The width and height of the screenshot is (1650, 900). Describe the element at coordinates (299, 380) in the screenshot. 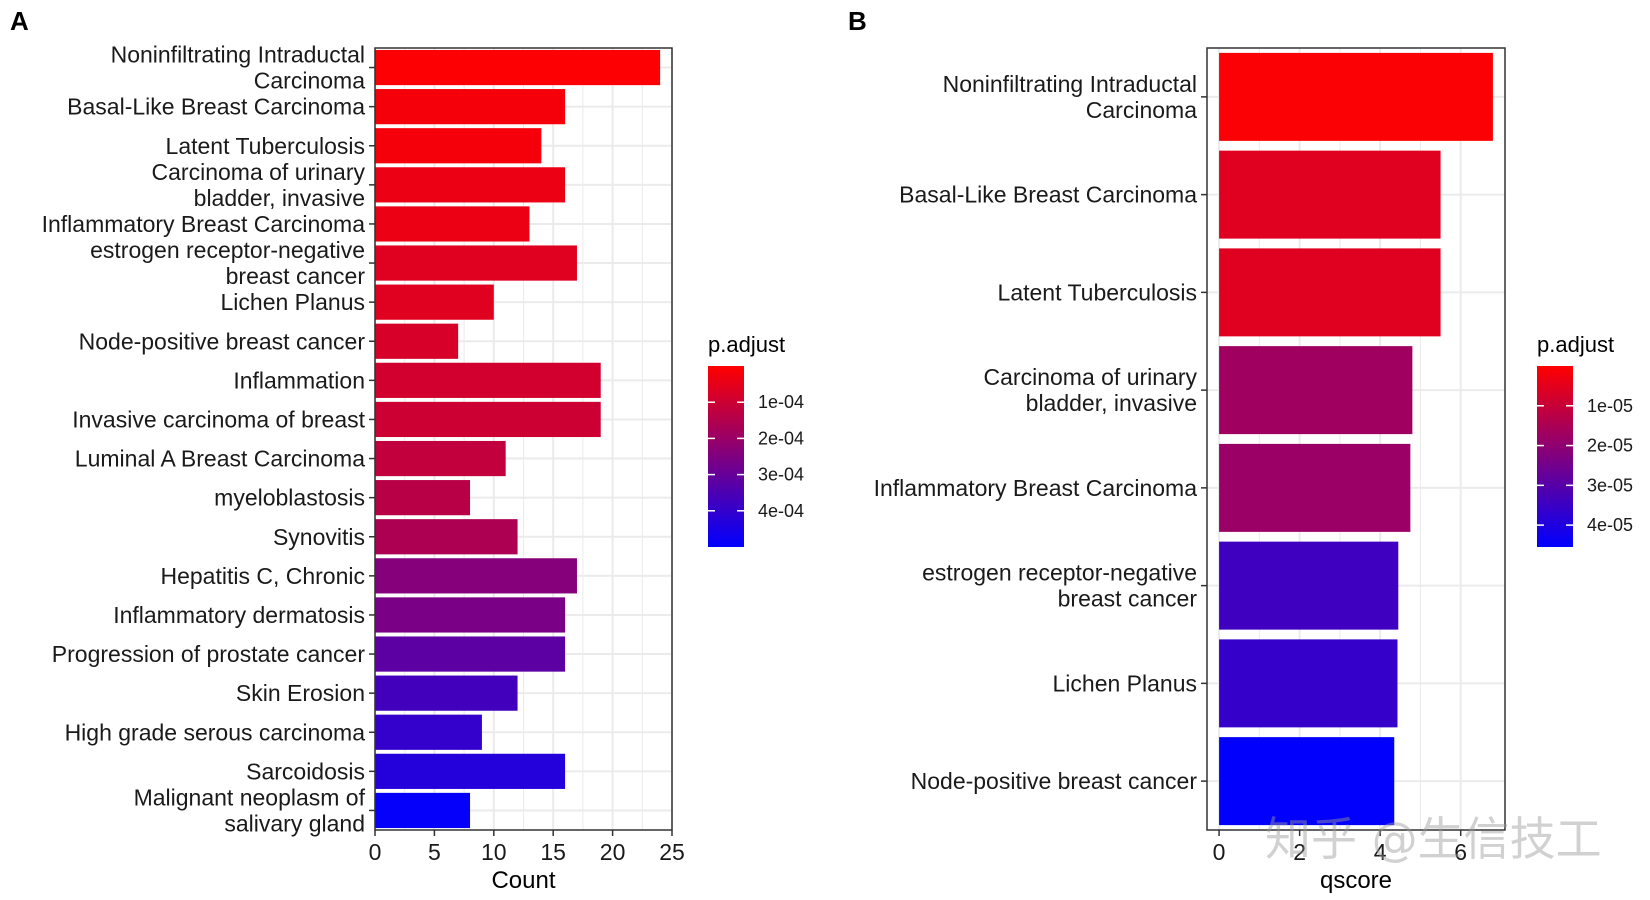

I see `y-tick-label: Inflammation` at that location.